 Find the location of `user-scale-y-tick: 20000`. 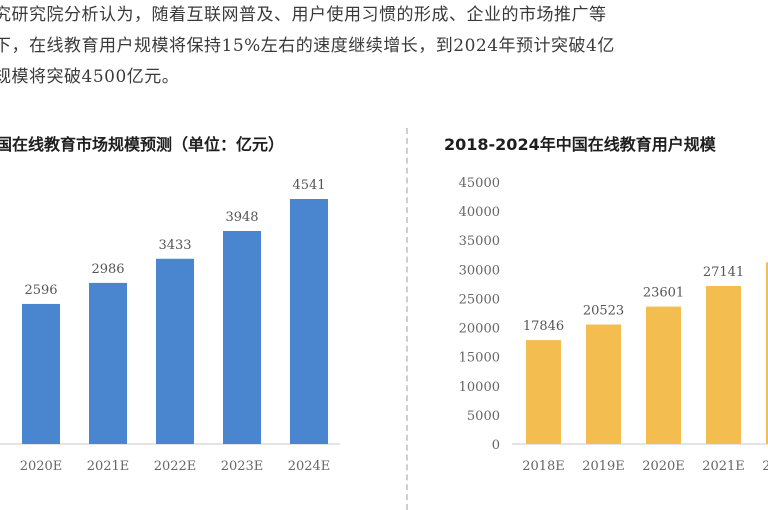

user-scale-y-tick: 20000 is located at coordinates (479, 329).